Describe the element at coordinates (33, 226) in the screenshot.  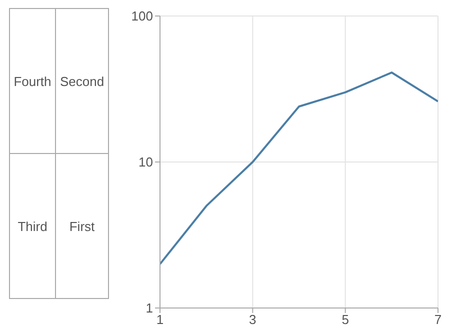
I see `category-label: Third` at that location.